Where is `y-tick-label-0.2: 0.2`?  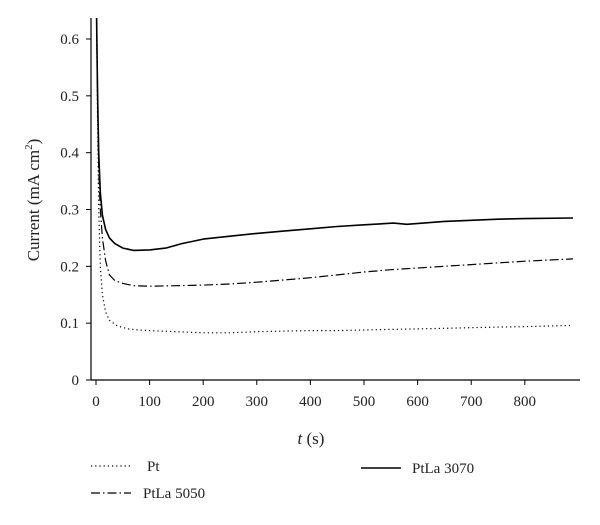
y-tick-label-0.2: 0.2 is located at coordinates (69, 267).